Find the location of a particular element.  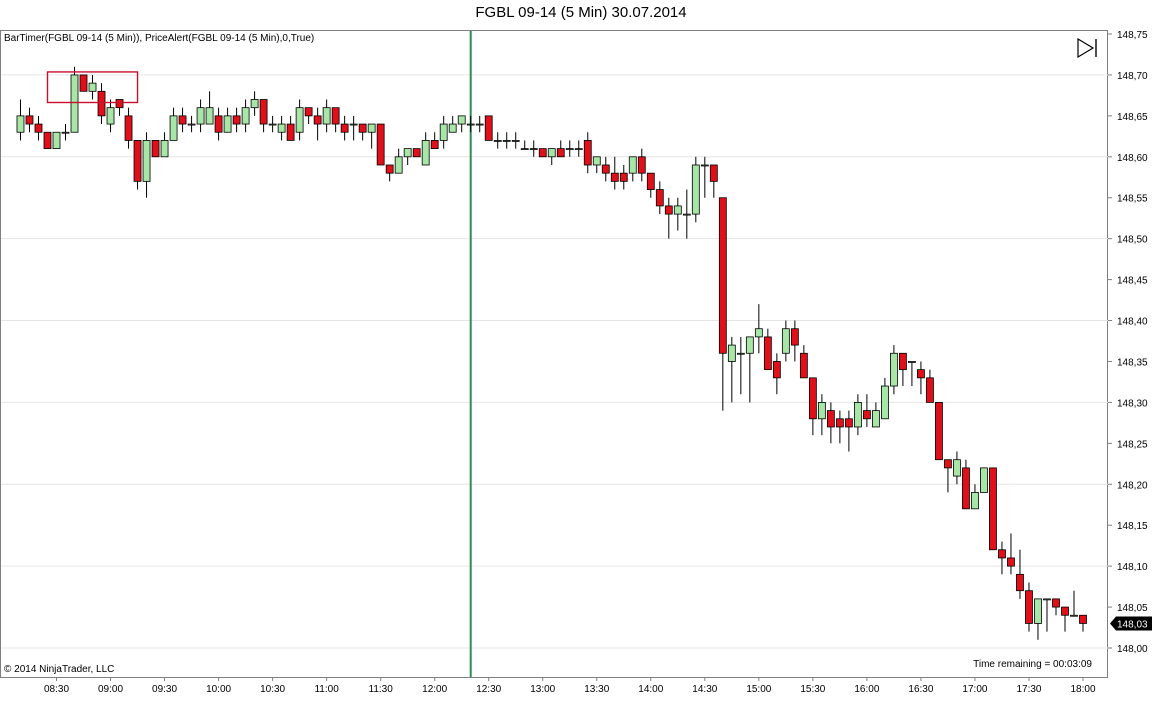

copyright-text: © 2014 NinjaTrader, LLC is located at coordinates (59, 669).